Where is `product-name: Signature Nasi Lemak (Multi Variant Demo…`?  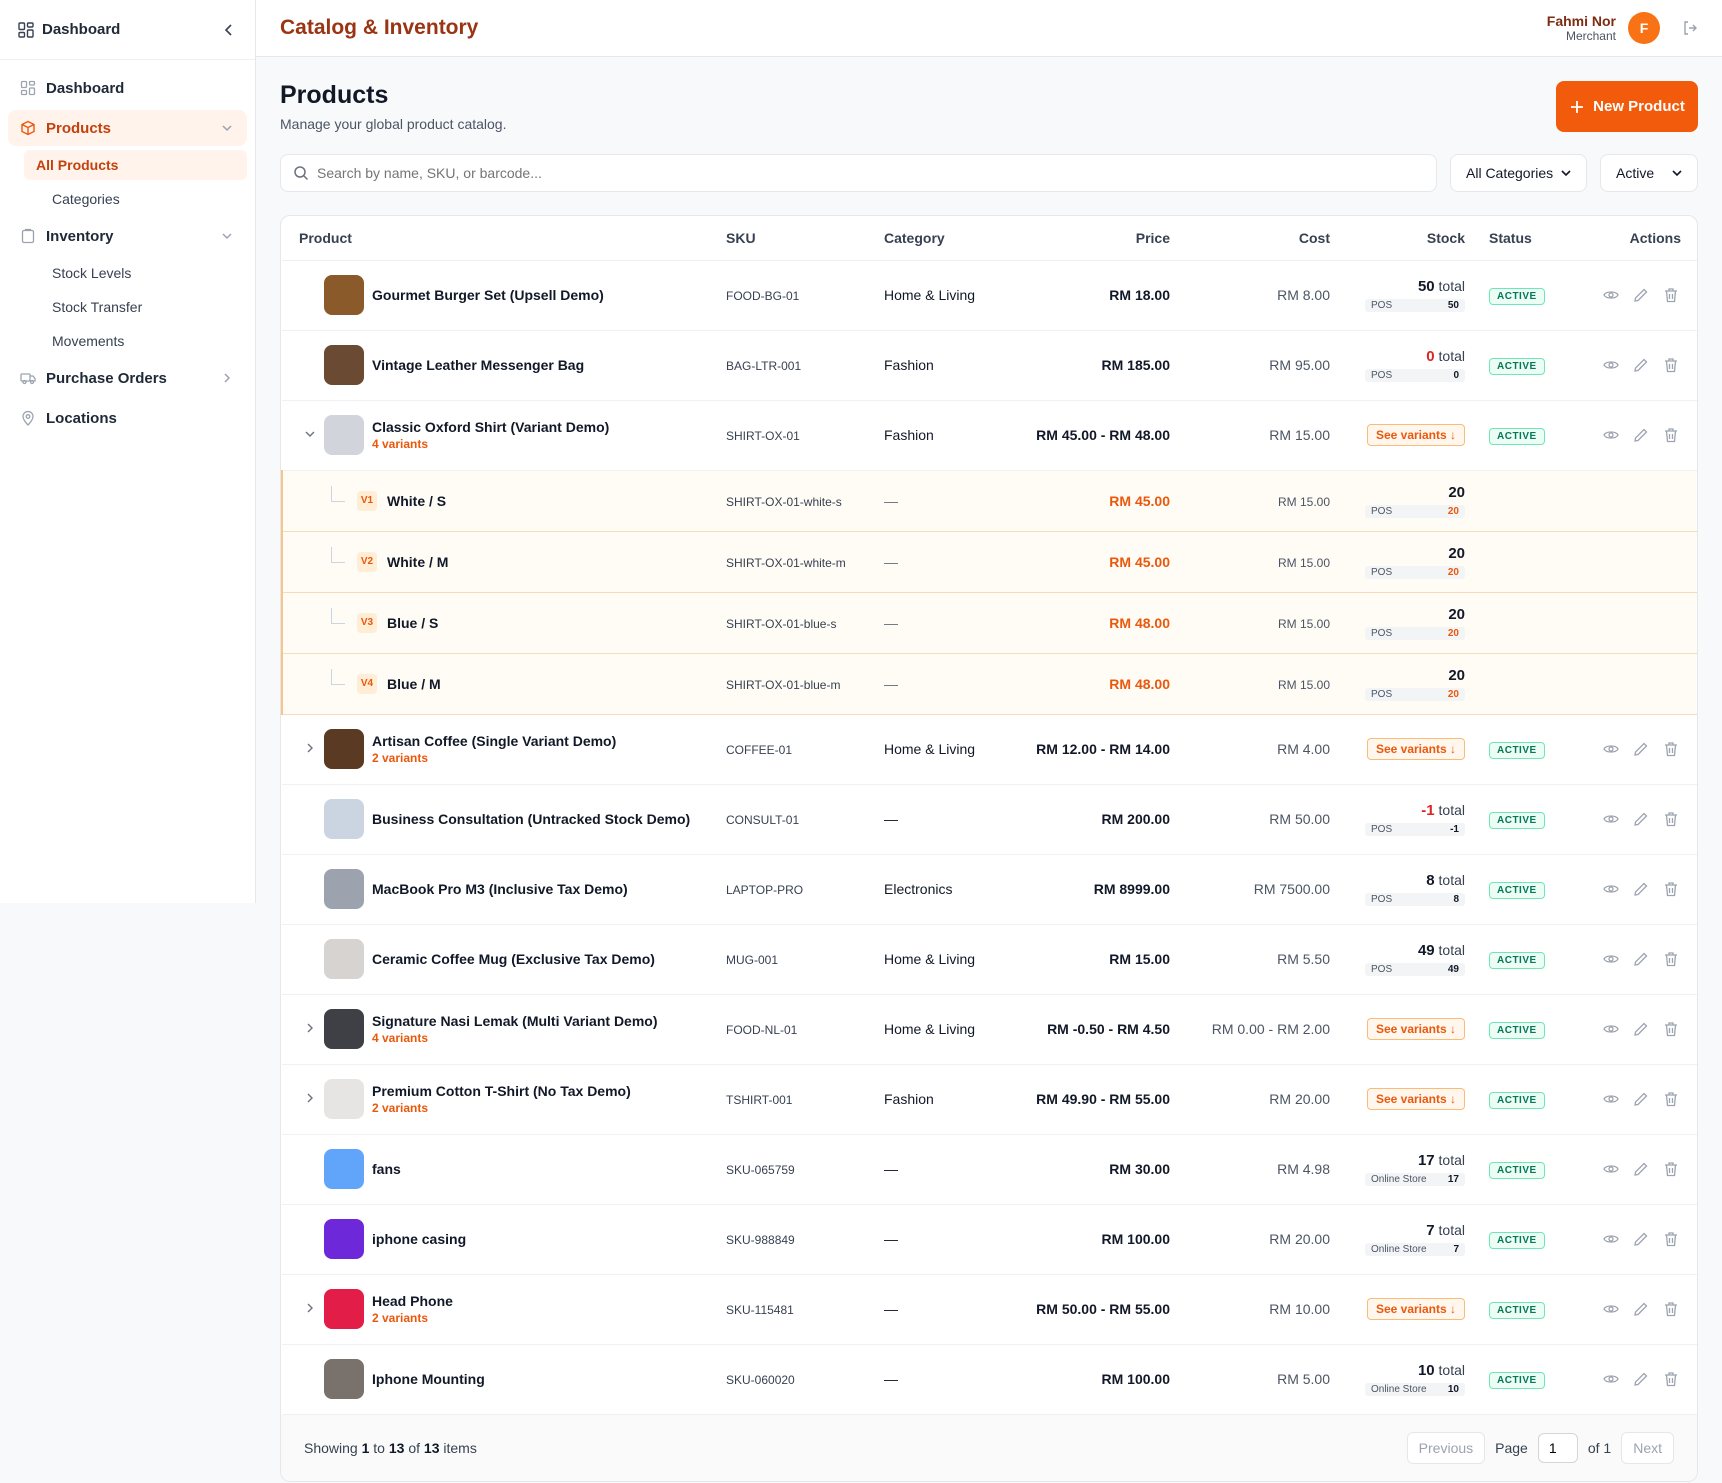
product-name: Signature Nasi Lemak (Multi Variant Demo… is located at coordinates (515, 1021).